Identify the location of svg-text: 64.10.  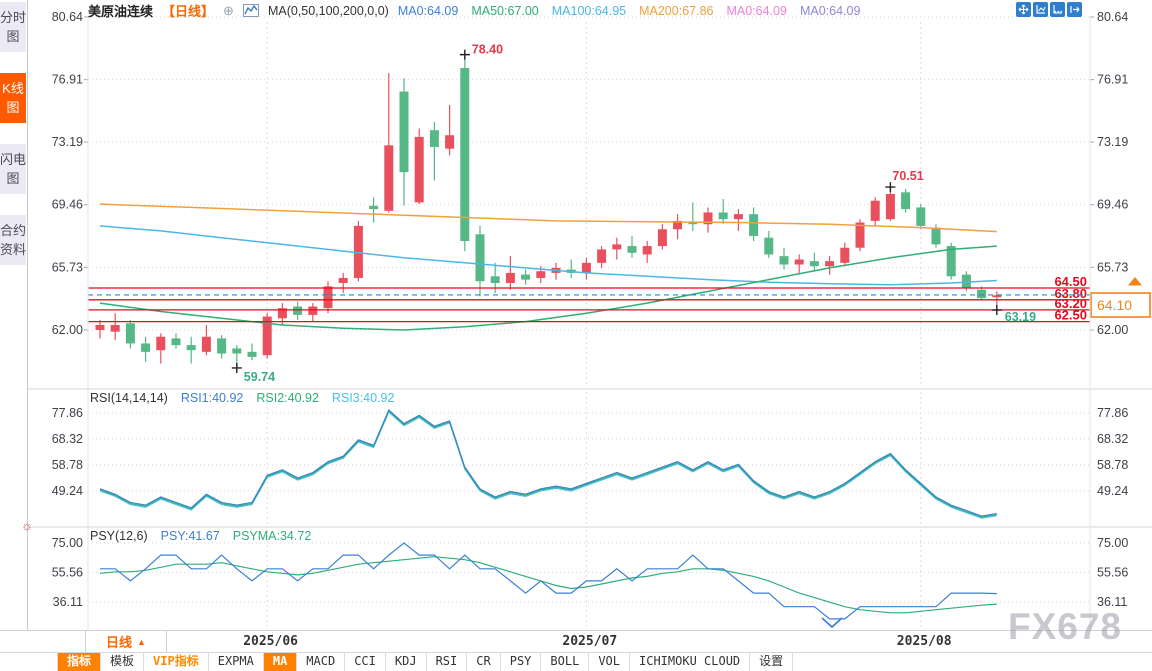
(1114, 305).